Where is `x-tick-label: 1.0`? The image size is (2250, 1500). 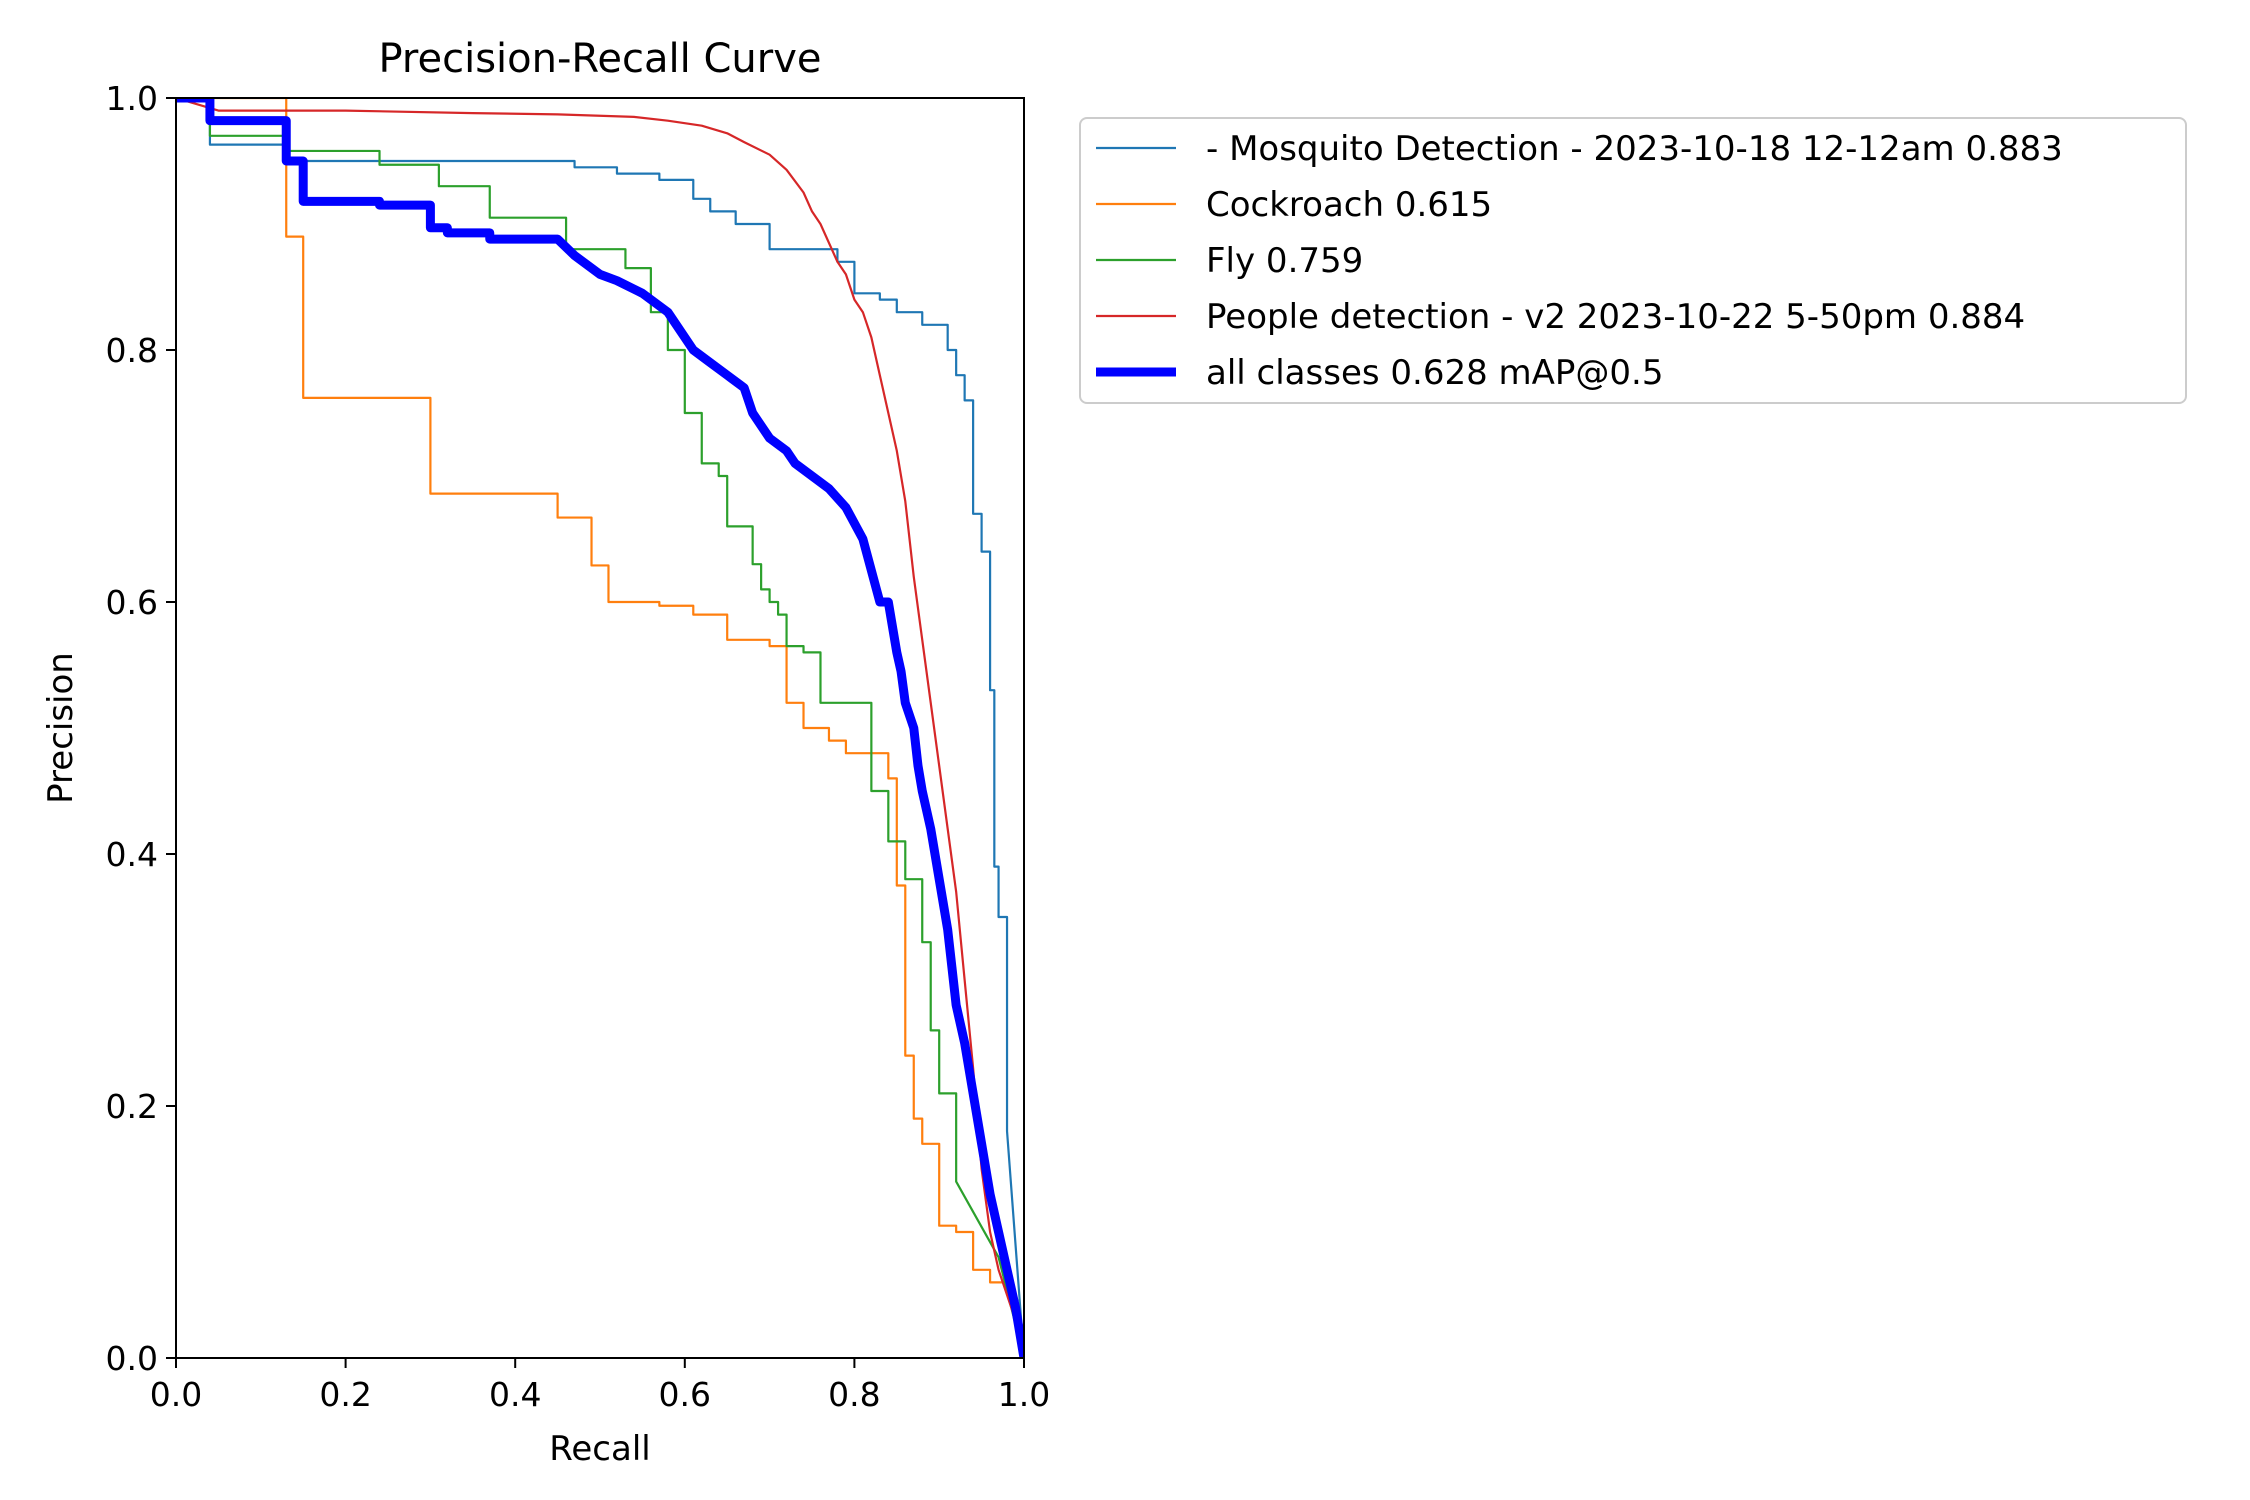
x-tick-label: 1.0 is located at coordinates (1024, 1394).